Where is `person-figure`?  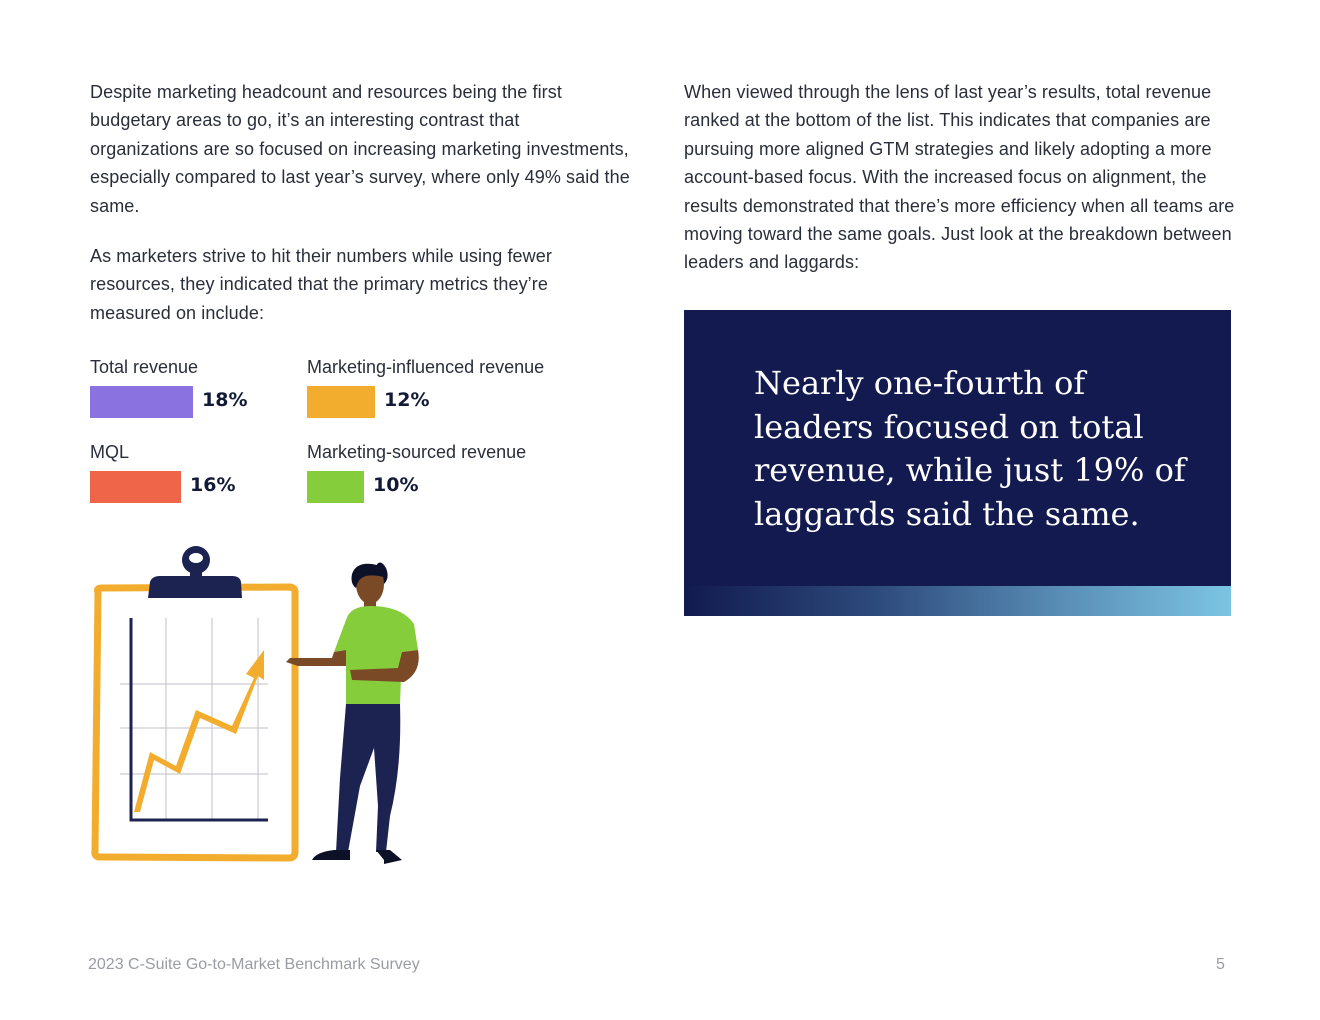 person-figure is located at coordinates (352, 713).